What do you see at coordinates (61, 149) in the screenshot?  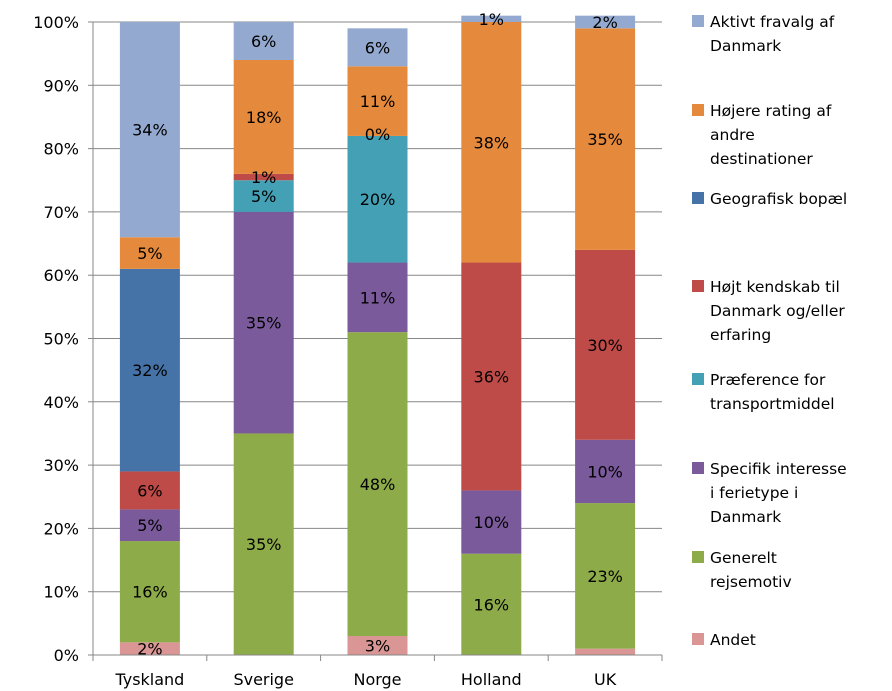 I see `y-tick-label: 80%` at bounding box center [61, 149].